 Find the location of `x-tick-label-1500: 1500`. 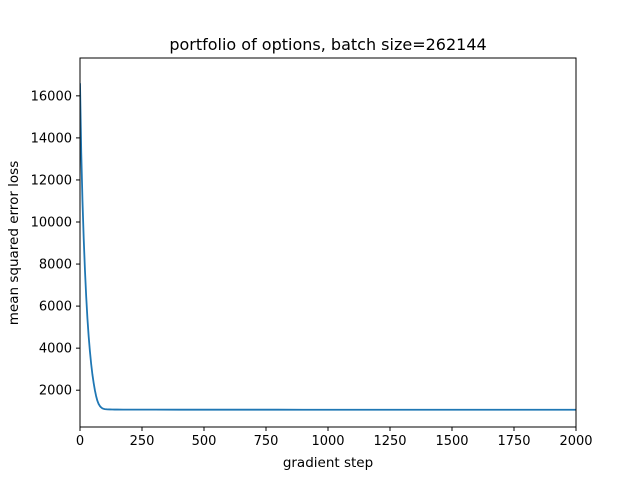

x-tick-label-1500: 1500 is located at coordinates (451, 441).